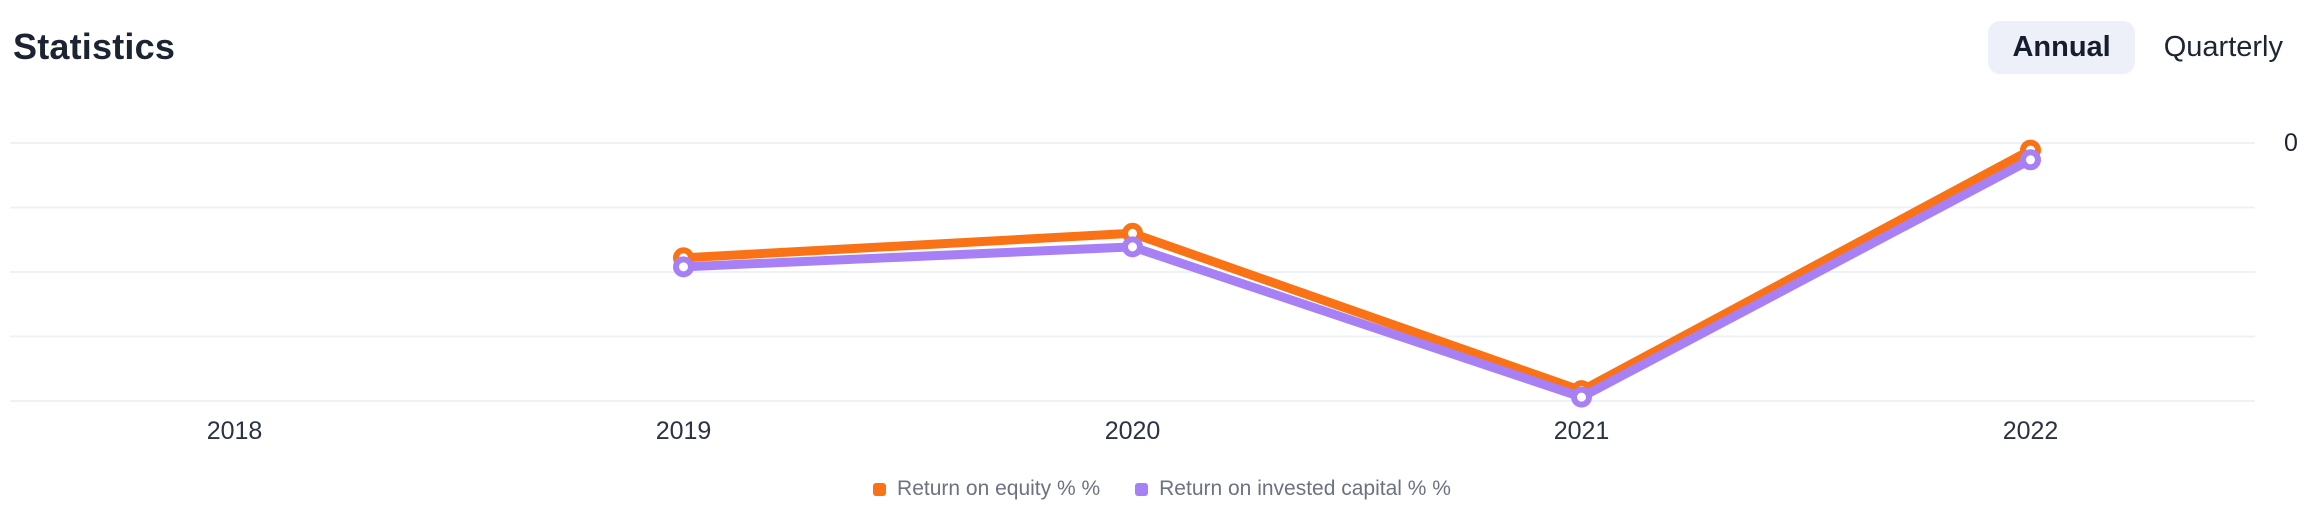  I want to click on page-title: Statistics, so click(94, 46).